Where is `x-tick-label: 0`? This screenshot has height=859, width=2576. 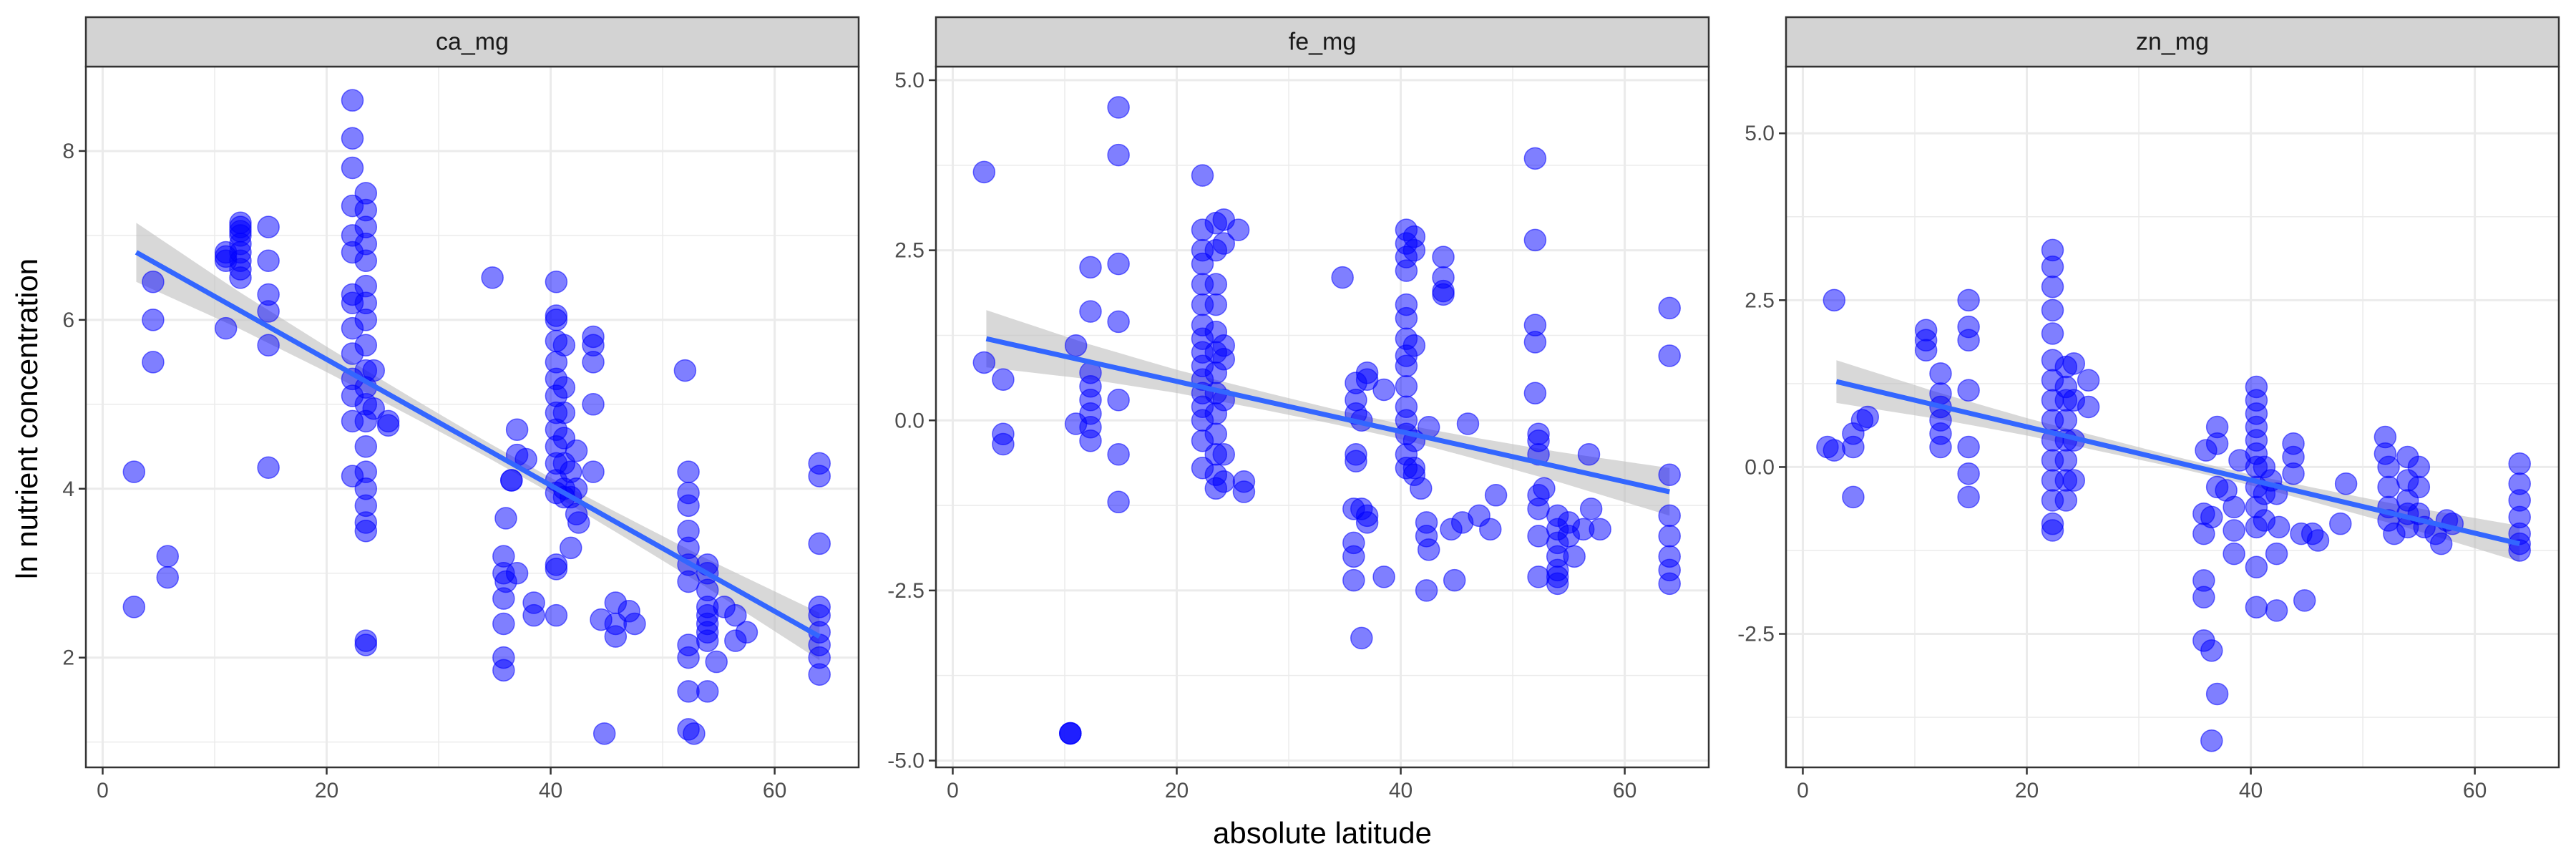
x-tick-label: 0 is located at coordinates (1803, 790).